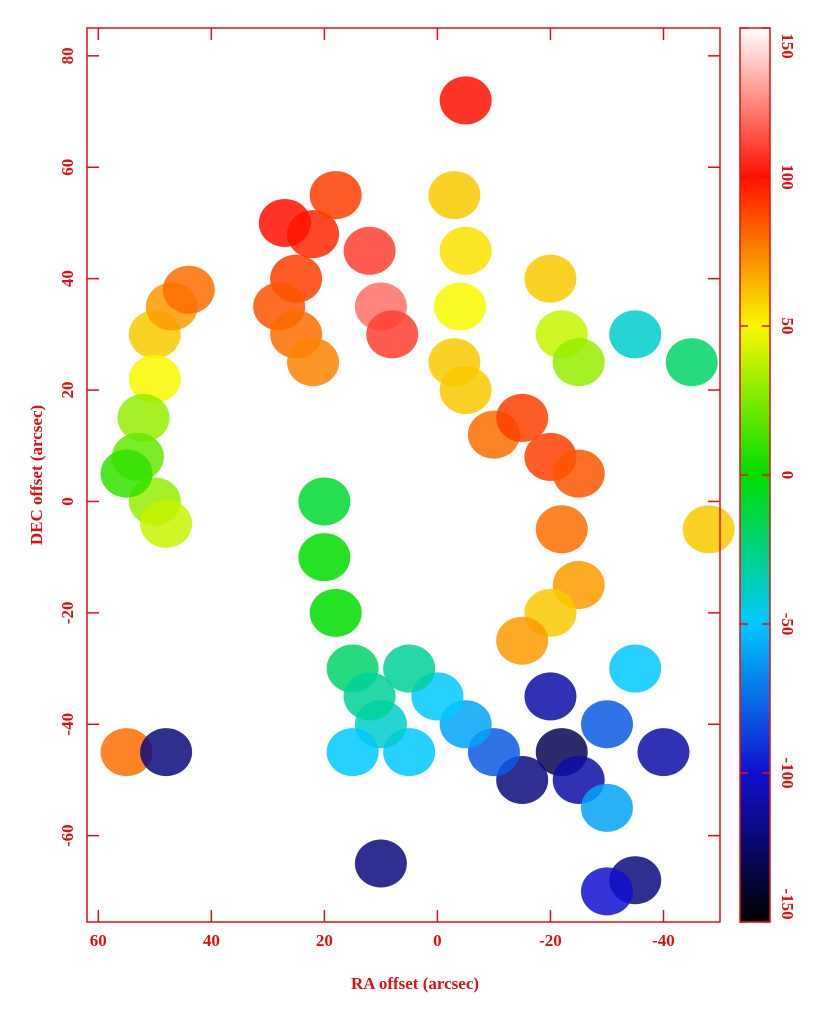 This screenshot has height=1011, width=830. Describe the element at coordinates (67, 501) in the screenshot. I see `y-tick-label: 0` at that location.